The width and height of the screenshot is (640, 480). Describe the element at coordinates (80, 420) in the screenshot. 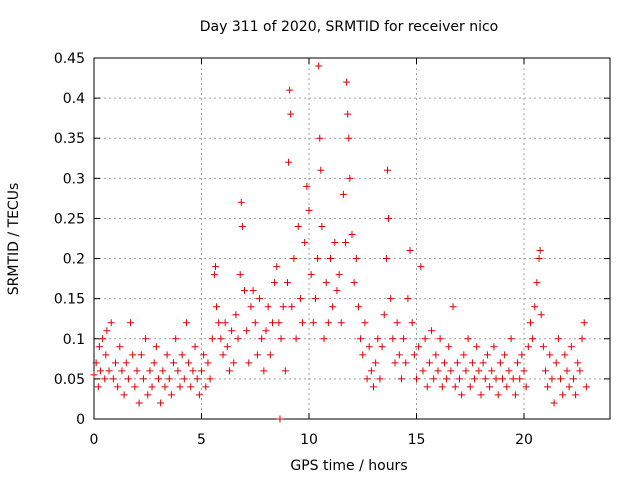

I see `y-tick-label: 0` at that location.